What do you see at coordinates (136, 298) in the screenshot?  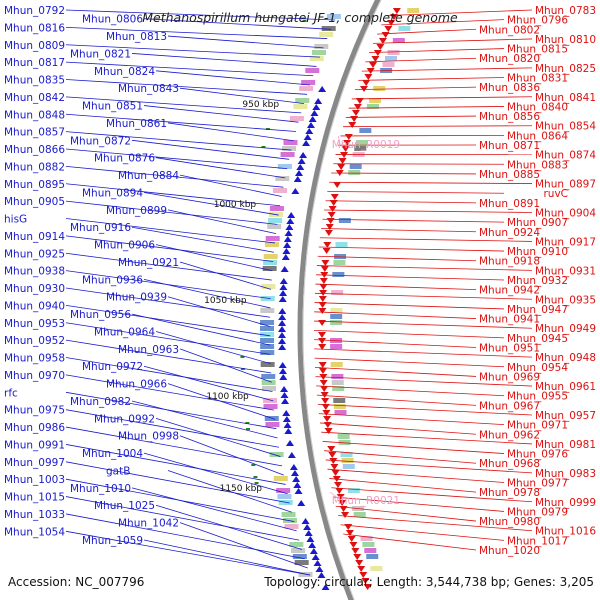 I see `left-gene-label: Mhun_0939` at bounding box center [136, 298].